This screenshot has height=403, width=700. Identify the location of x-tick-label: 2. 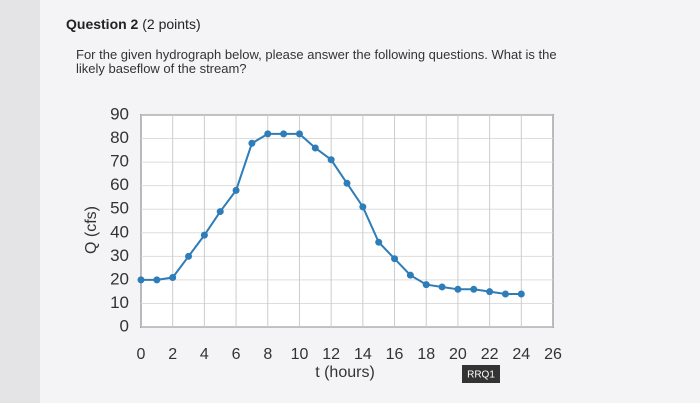
(172, 354).